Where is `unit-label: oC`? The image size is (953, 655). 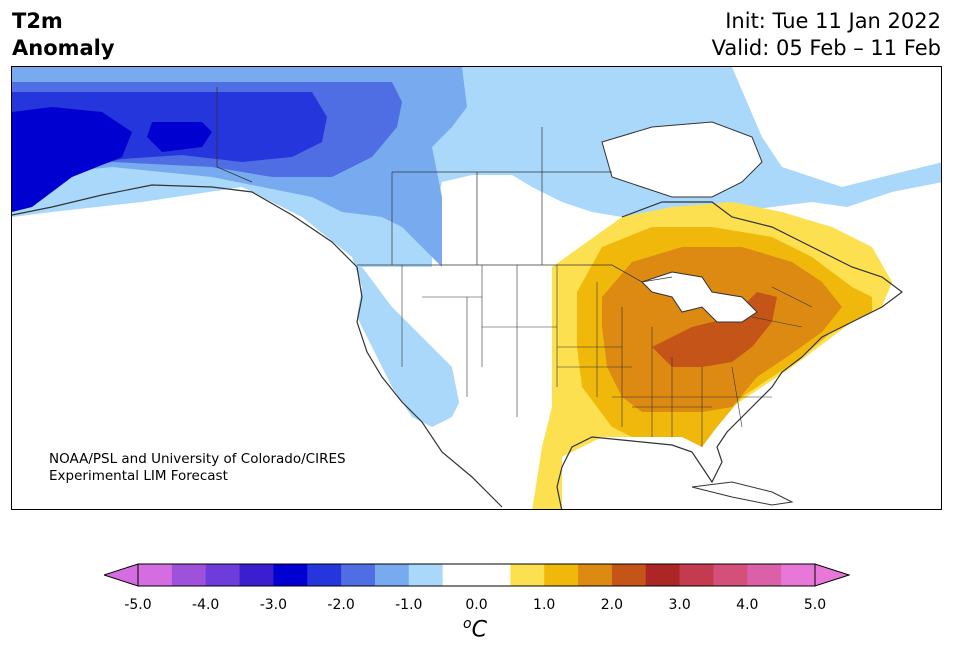 unit-label: oC is located at coordinates (475, 629).